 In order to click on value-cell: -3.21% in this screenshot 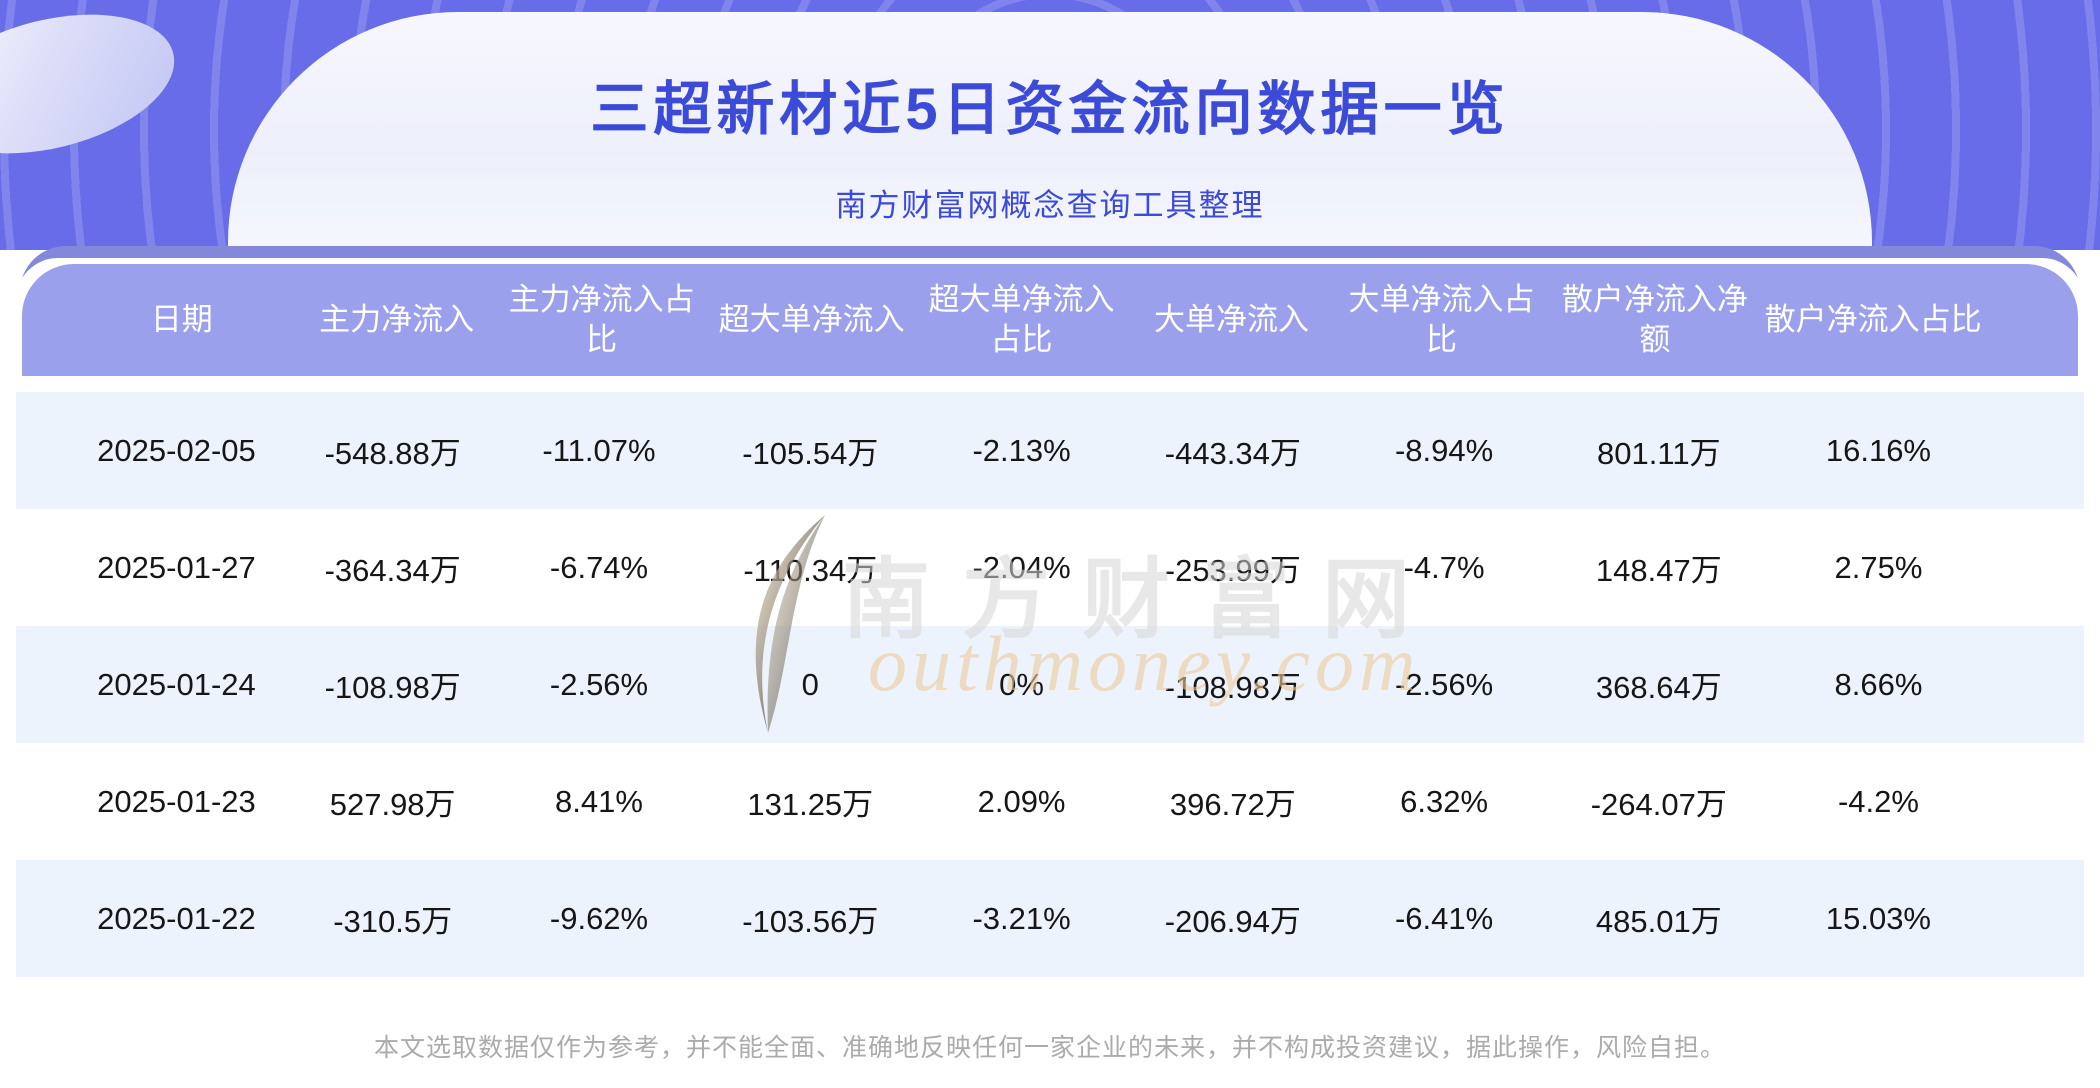, I will do `click(1021, 918)`.